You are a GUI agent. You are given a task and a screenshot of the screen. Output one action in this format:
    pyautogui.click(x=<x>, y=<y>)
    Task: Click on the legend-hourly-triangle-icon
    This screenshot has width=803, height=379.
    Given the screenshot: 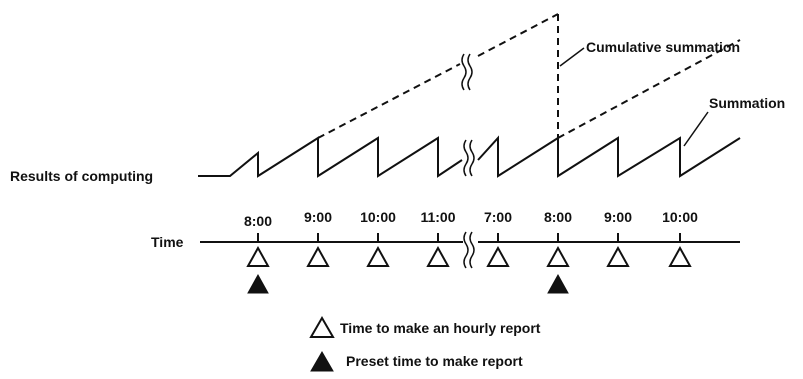 What is the action you would take?
    pyautogui.click(x=322, y=327)
    